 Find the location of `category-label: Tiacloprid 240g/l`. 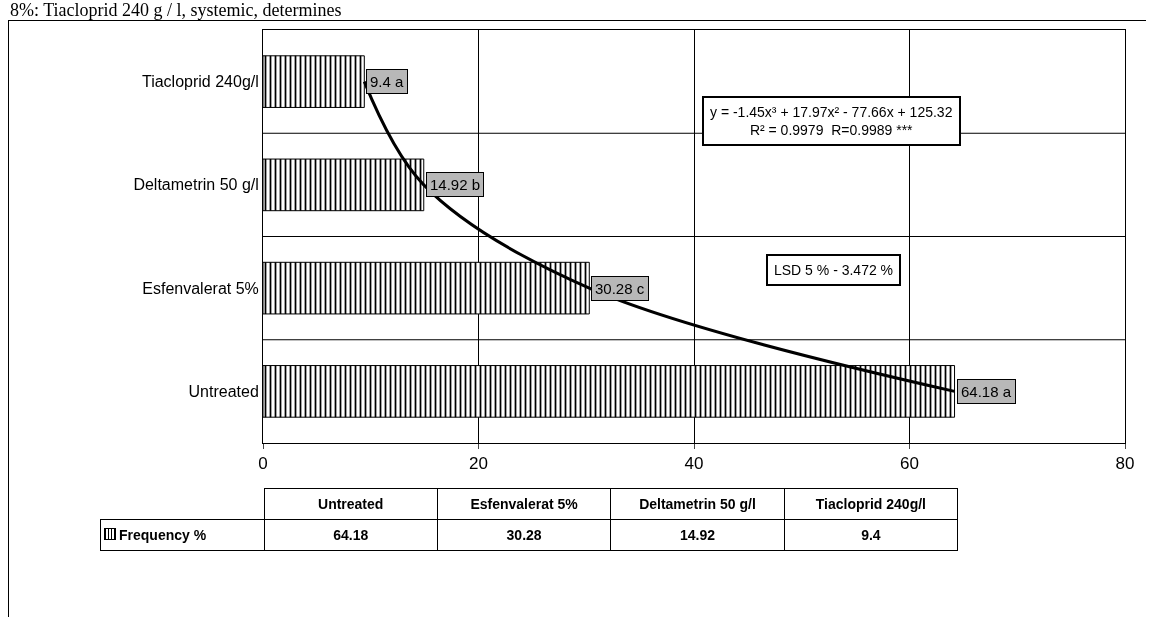

category-label: Tiacloprid 240g/l is located at coordinates (871, 504).